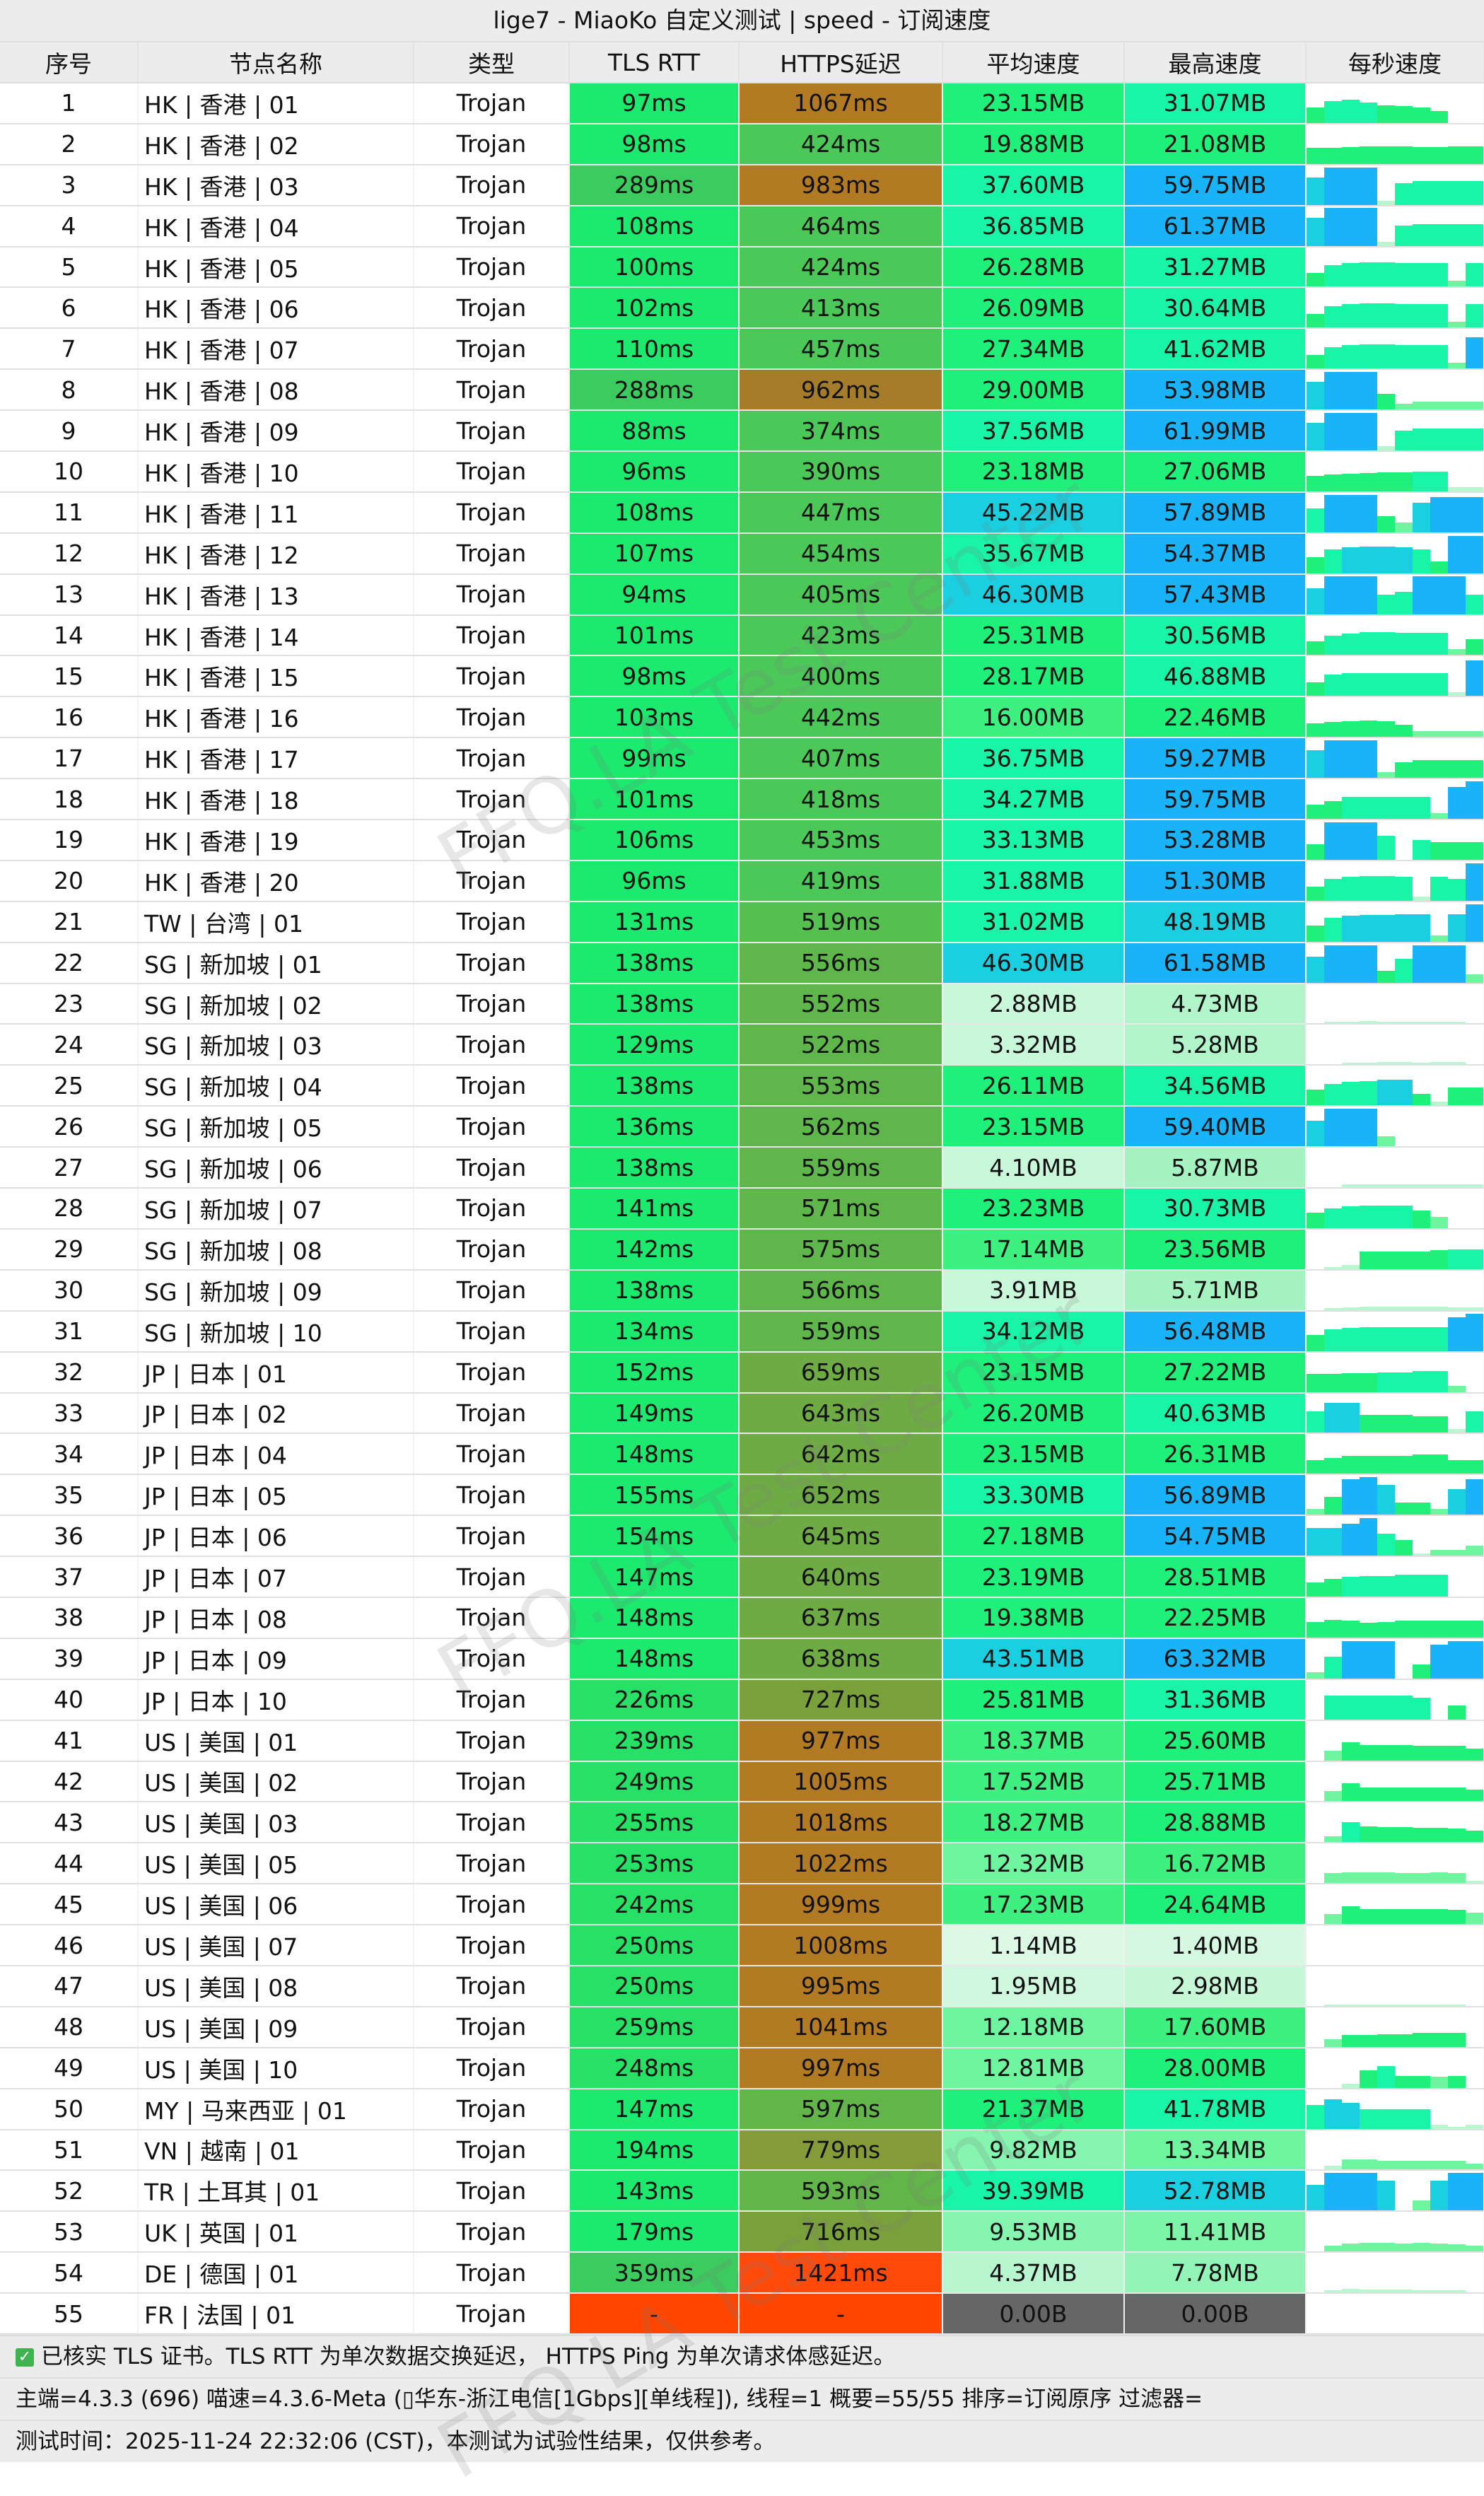  Describe the element at coordinates (276, 1413) in the screenshot. I see `cell-node-name: JP | 日本 | 02` at that location.